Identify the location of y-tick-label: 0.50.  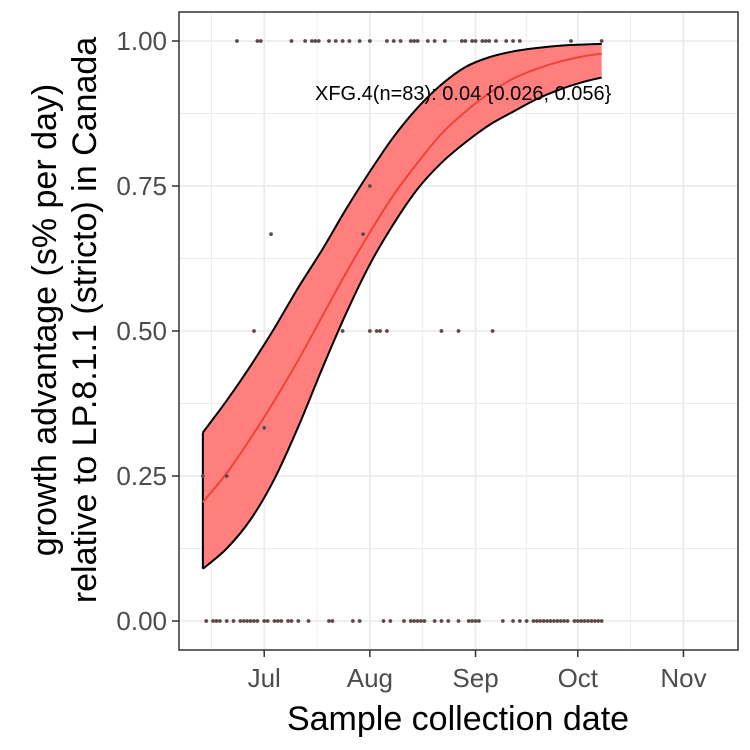
(141, 331).